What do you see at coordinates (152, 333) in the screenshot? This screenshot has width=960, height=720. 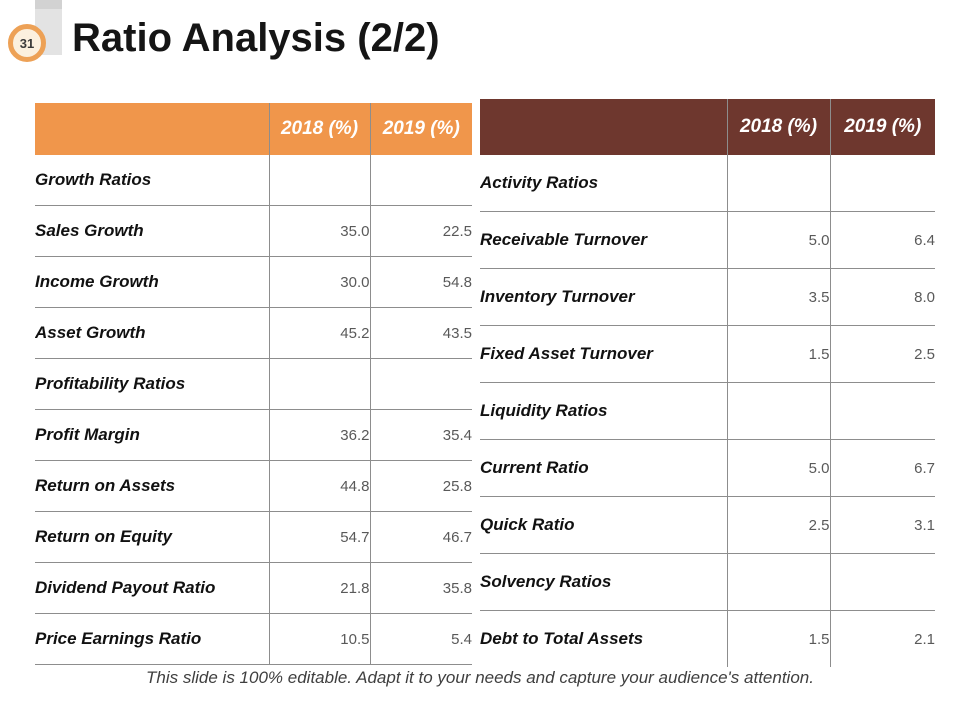 I see `row-label: Asset Growth` at bounding box center [152, 333].